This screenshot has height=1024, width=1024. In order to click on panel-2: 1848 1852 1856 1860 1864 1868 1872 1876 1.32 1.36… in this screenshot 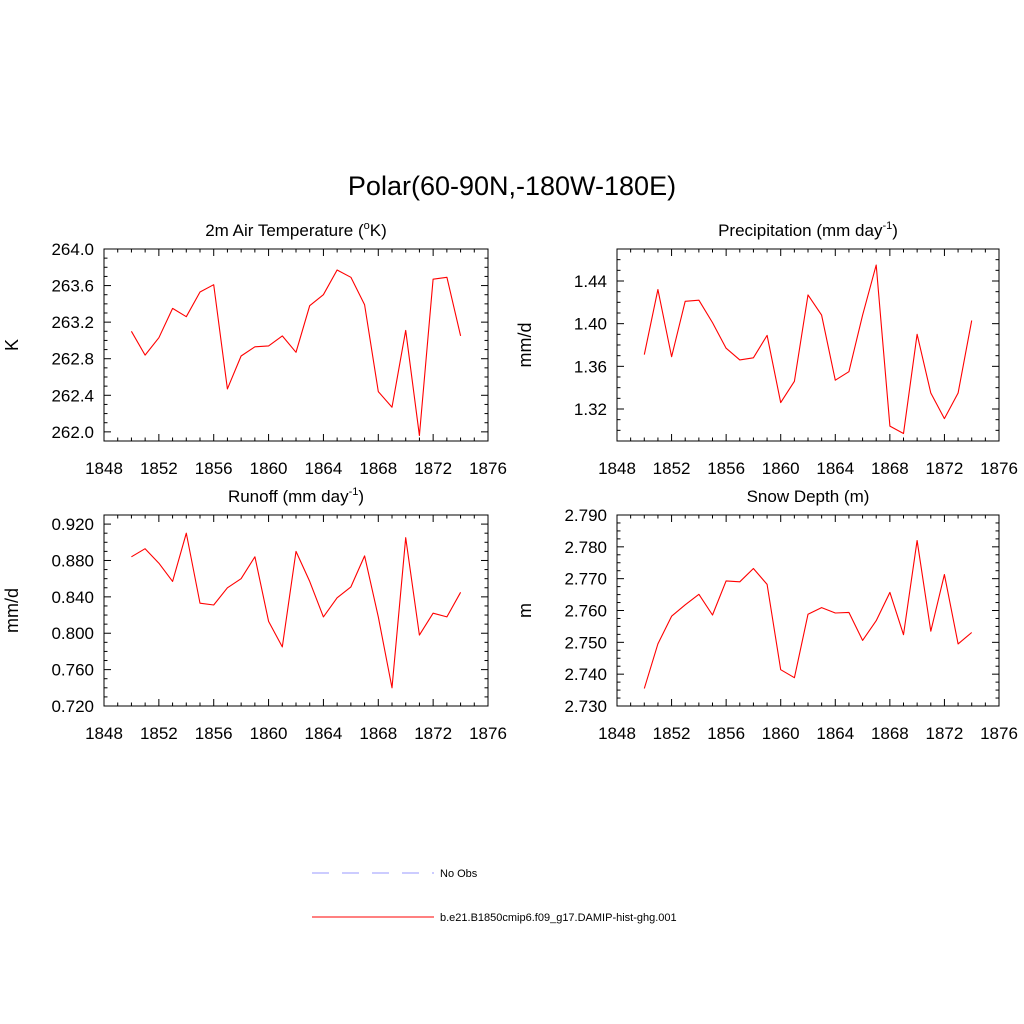, I will do `click(766, 349)`.